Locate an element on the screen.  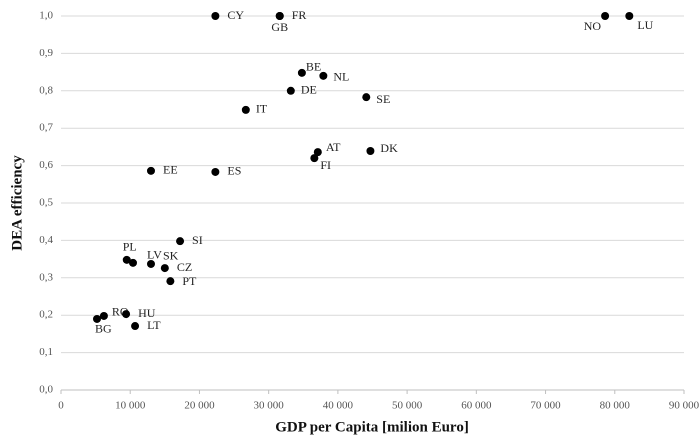
x-tick-label: 50 000 is located at coordinates (407, 406).